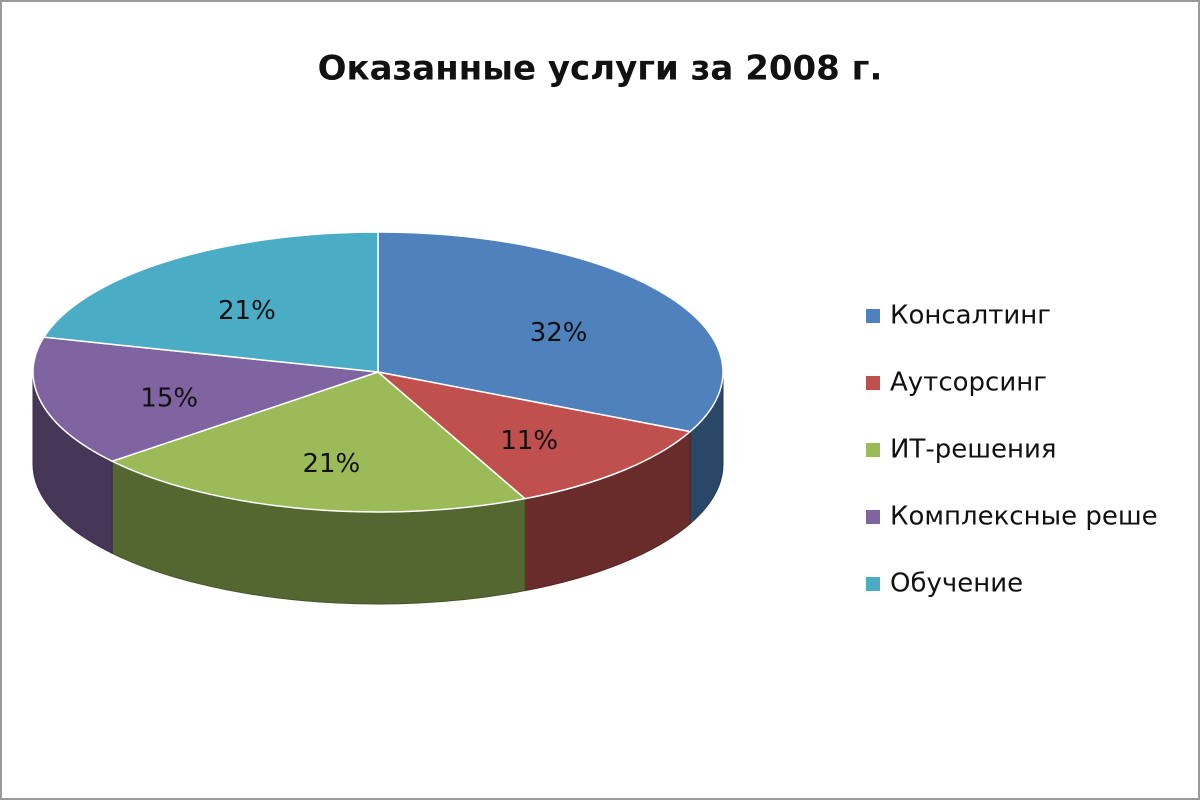 The image size is (1200, 800). What do you see at coordinates (973, 450) in the screenshot?
I see `legend-label: ИТ-решения` at bounding box center [973, 450].